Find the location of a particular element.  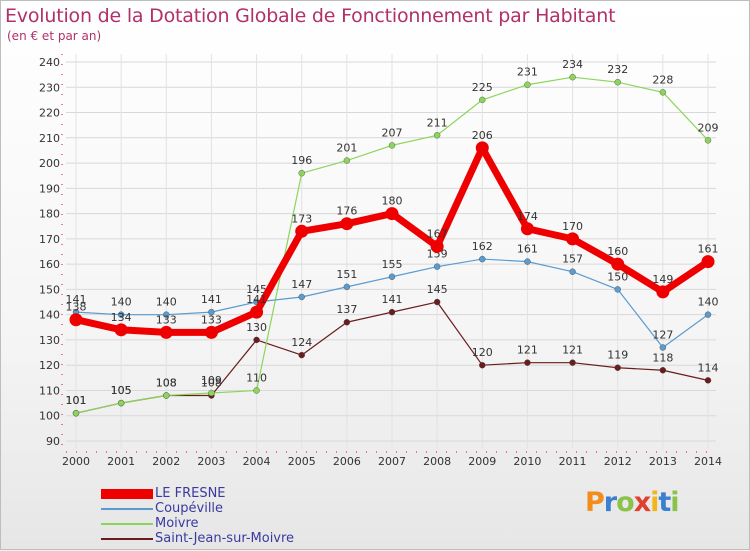

y-tick-label: 130 is located at coordinates (49, 340).